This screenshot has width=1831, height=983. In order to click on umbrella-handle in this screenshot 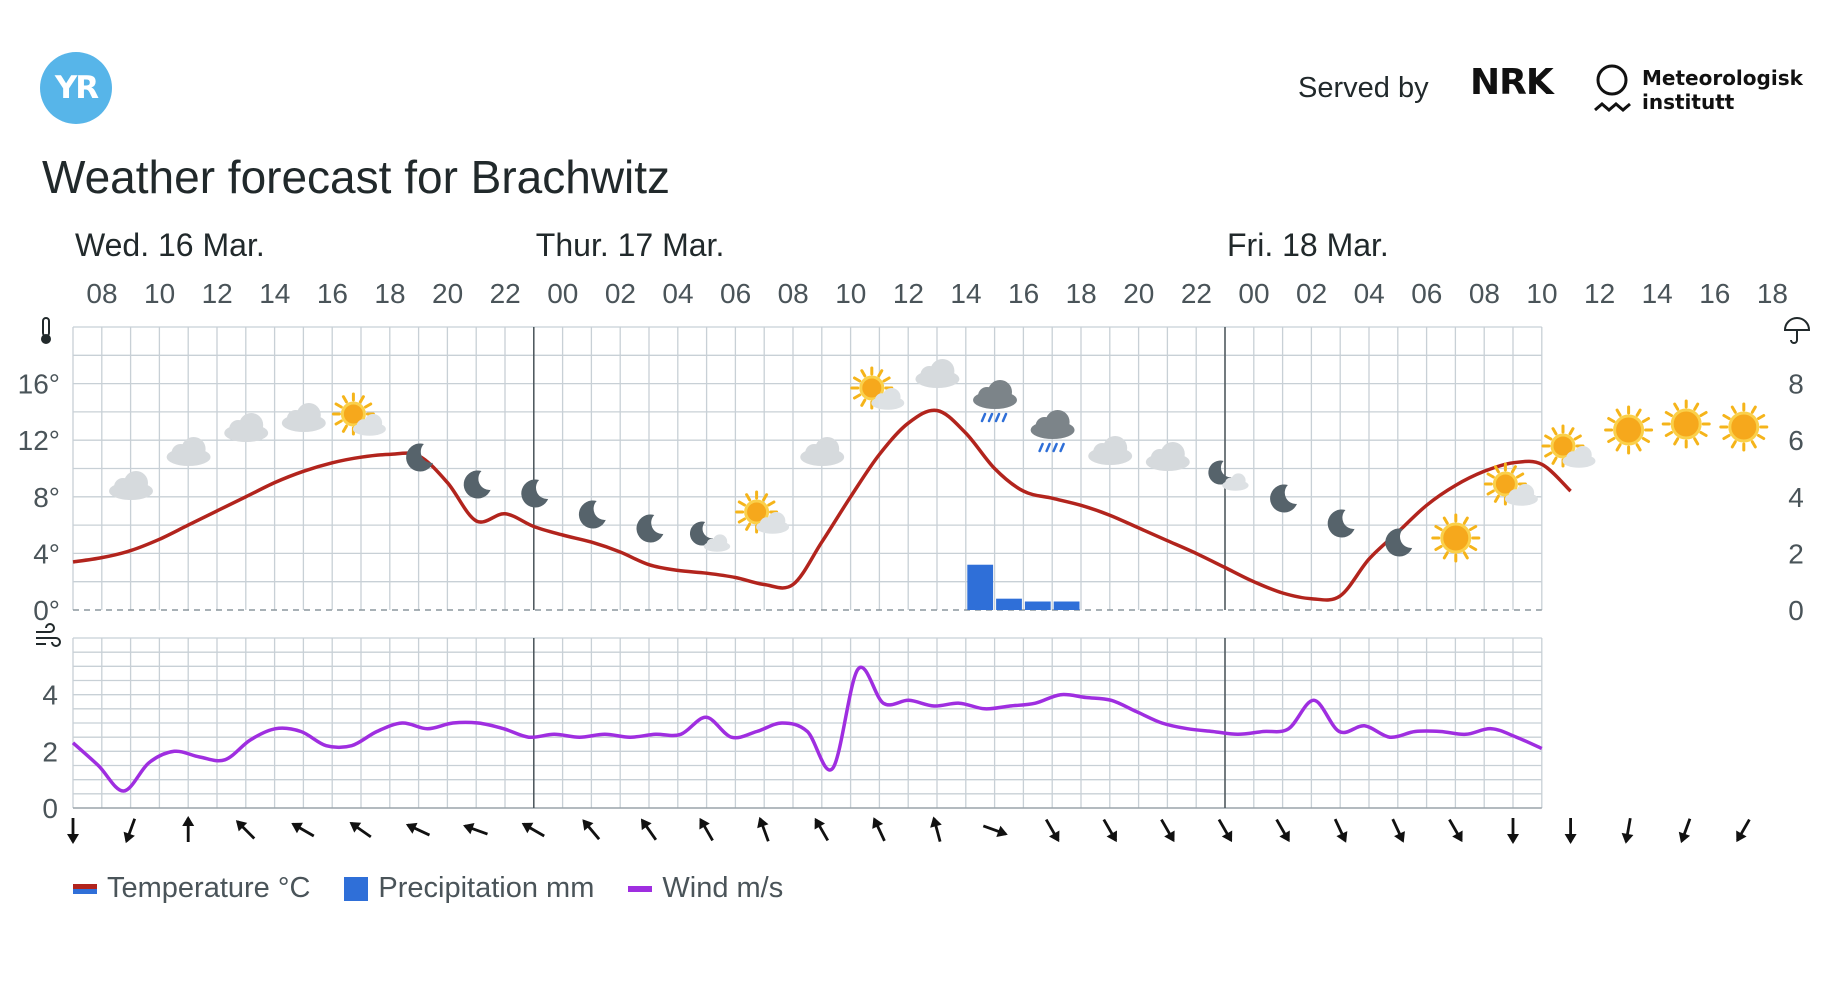, I will do `click(1794, 337)`.